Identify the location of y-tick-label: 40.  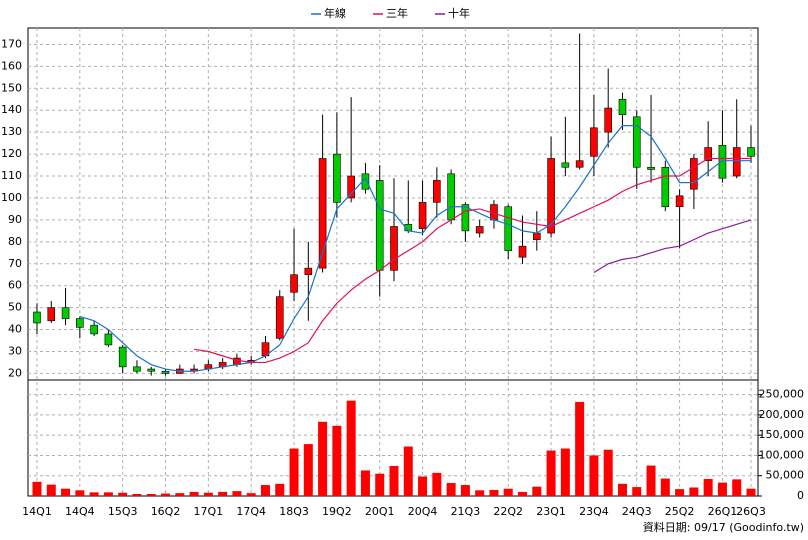
(15, 329).